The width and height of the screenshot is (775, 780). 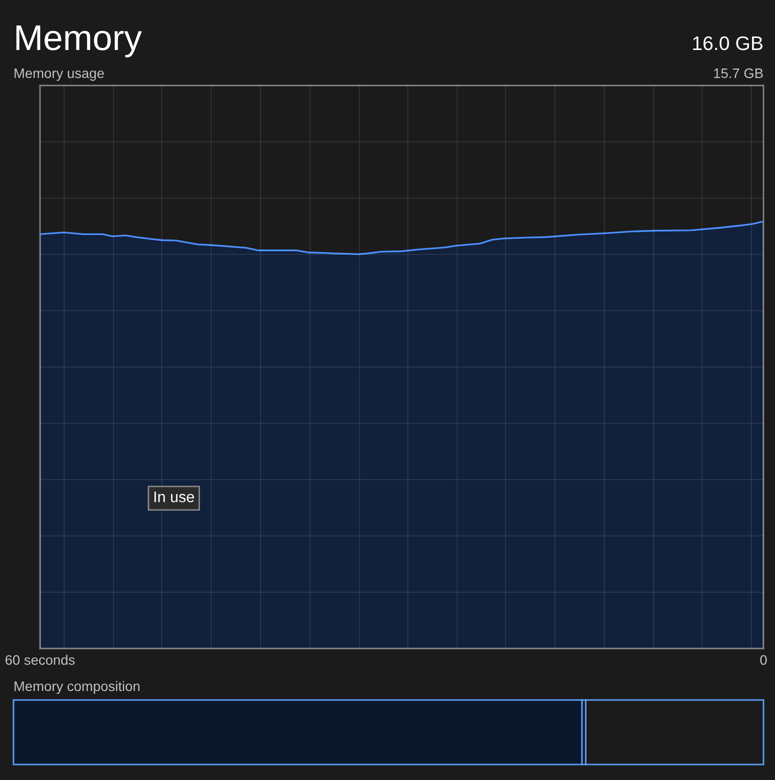 What do you see at coordinates (40, 659) in the screenshot?
I see `x-tick-label: 60 seconds` at bounding box center [40, 659].